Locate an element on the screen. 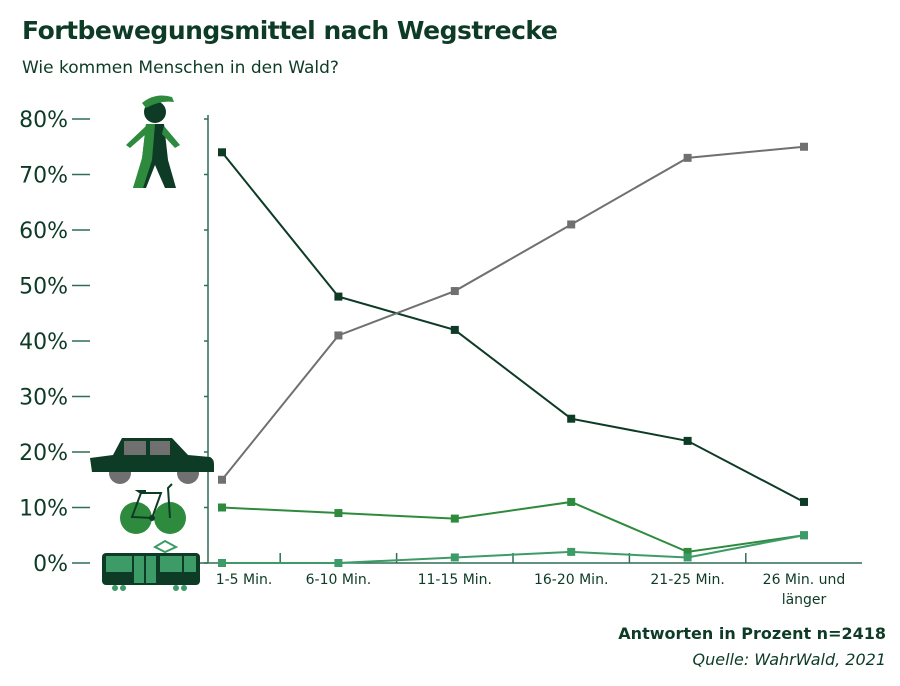 This screenshot has height=686, width=900. y-tick-label: 40% is located at coordinates (43, 342).